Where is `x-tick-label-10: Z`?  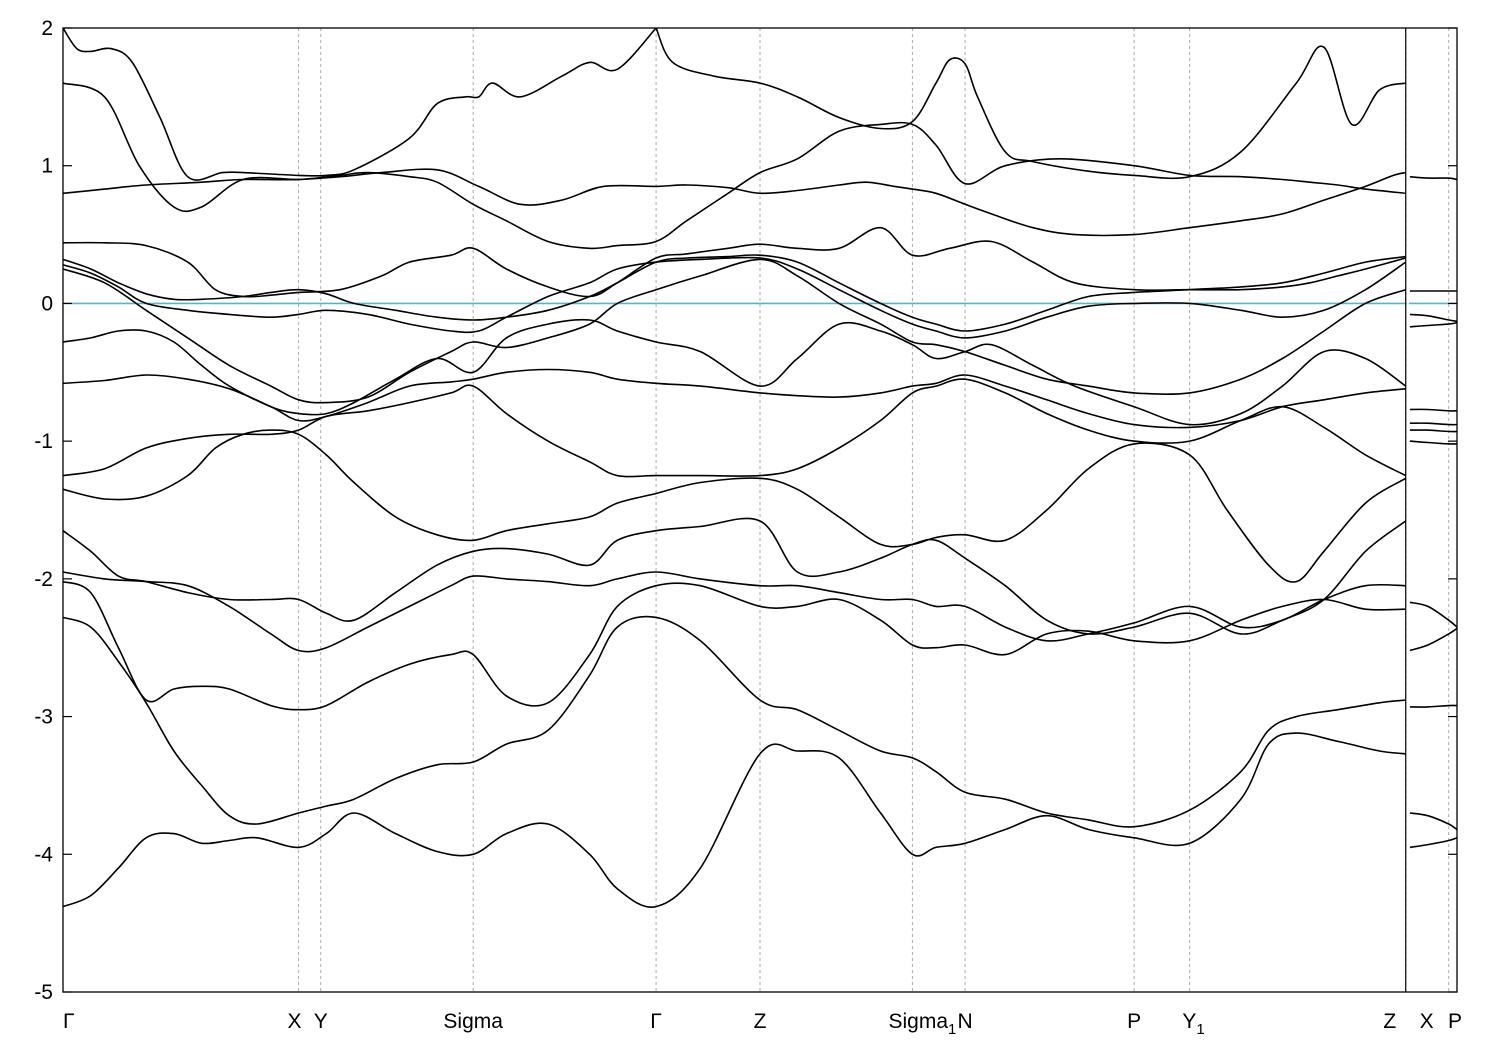 x-tick-label-10: Z is located at coordinates (1389, 1021).